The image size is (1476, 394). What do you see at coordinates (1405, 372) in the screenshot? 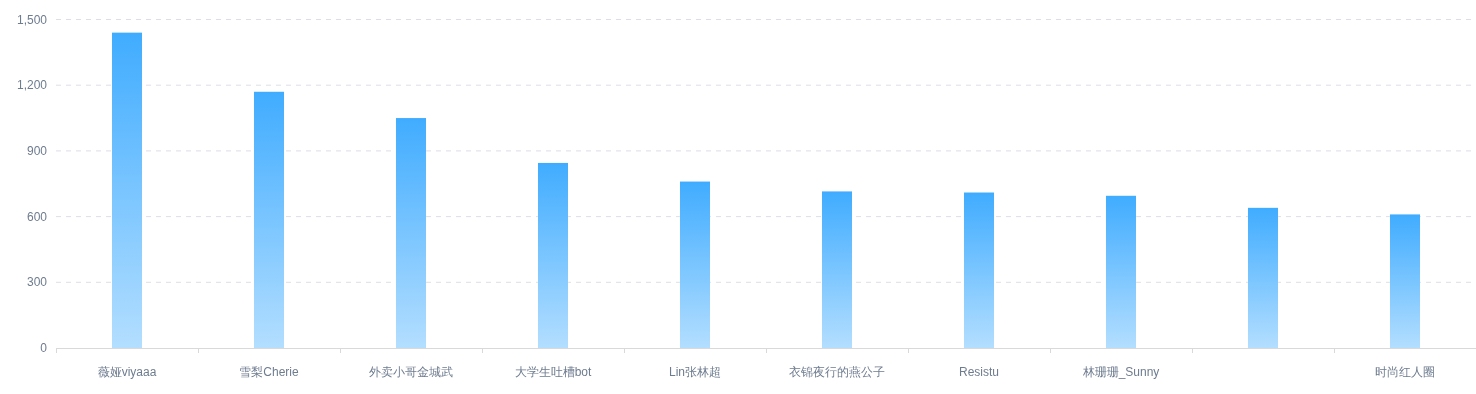
I see `x-tick-label: 时尚红人圈` at bounding box center [1405, 372].